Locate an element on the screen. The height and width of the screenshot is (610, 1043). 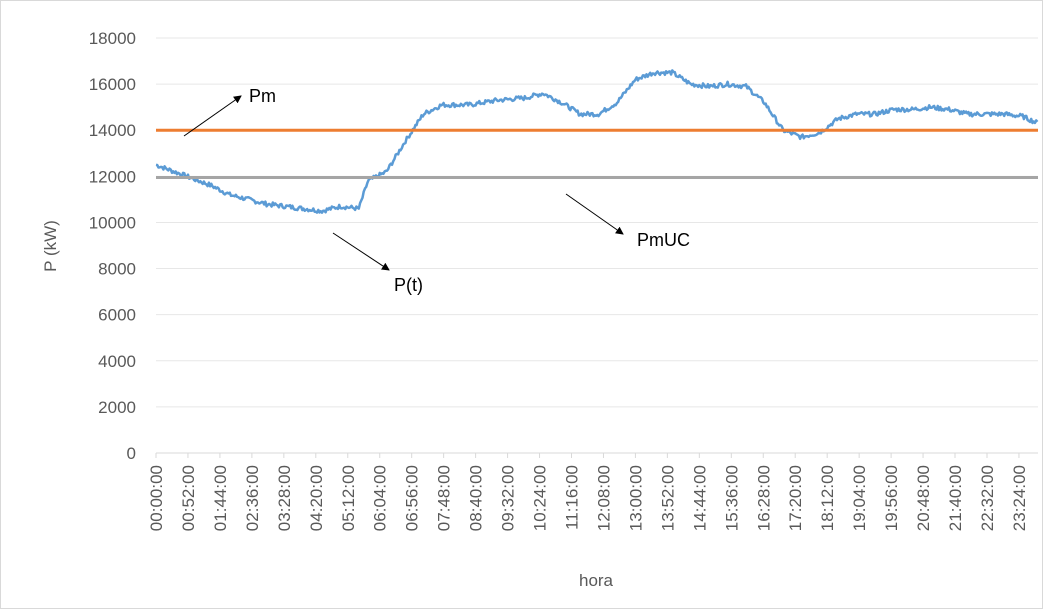
x-tick-label: 22:32:00 is located at coordinates (987, 498).